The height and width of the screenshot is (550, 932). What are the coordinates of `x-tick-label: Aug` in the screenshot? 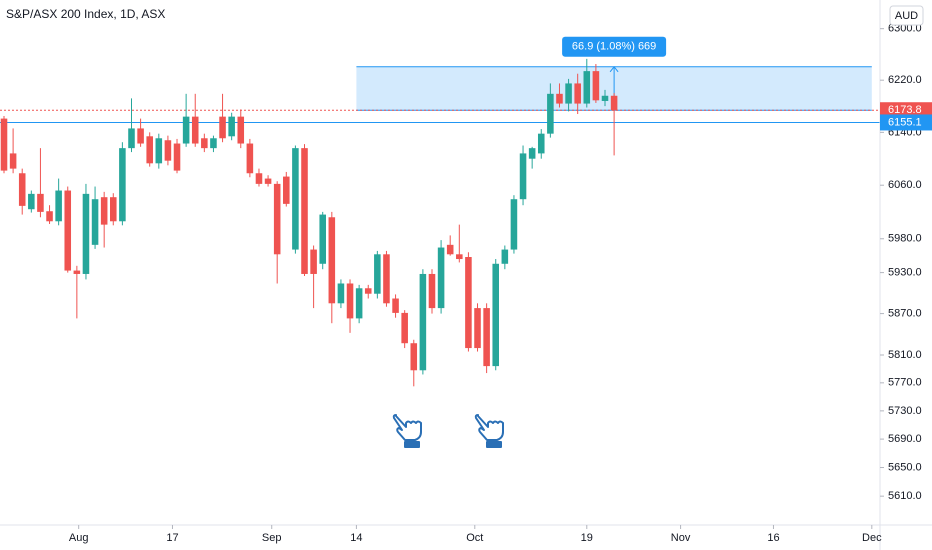 It's located at (79, 538).